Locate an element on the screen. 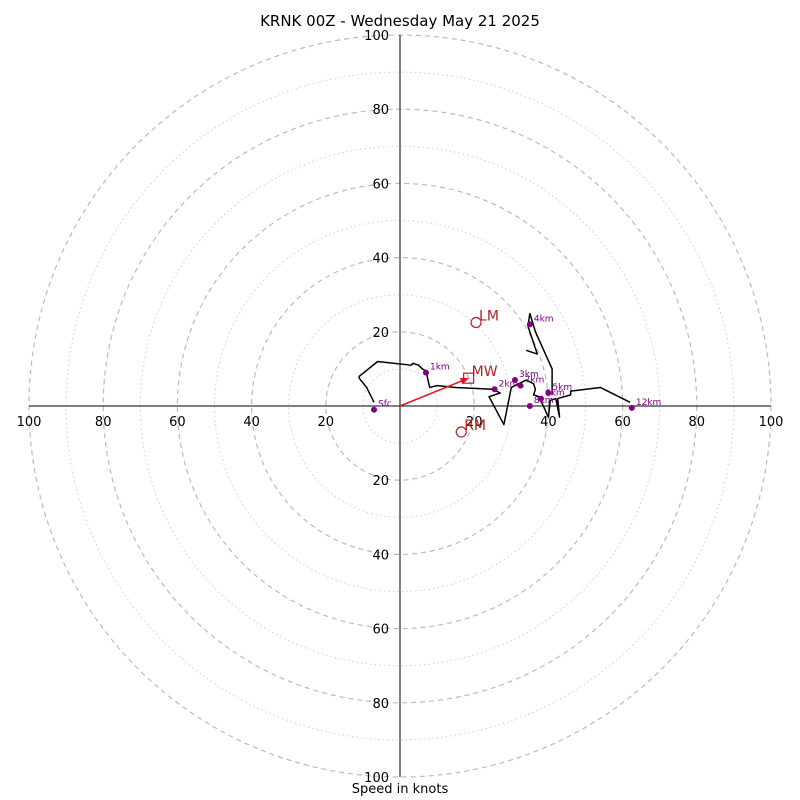  level-label: Sfc is located at coordinates (385, 405).